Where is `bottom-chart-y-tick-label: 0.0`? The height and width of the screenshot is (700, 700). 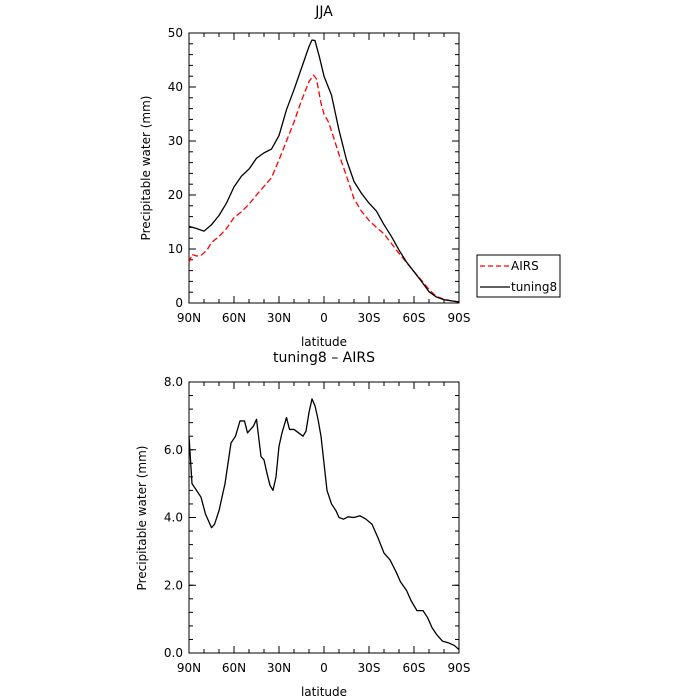
bottom-chart-y-tick-label: 0.0 is located at coordinates (173, 653).